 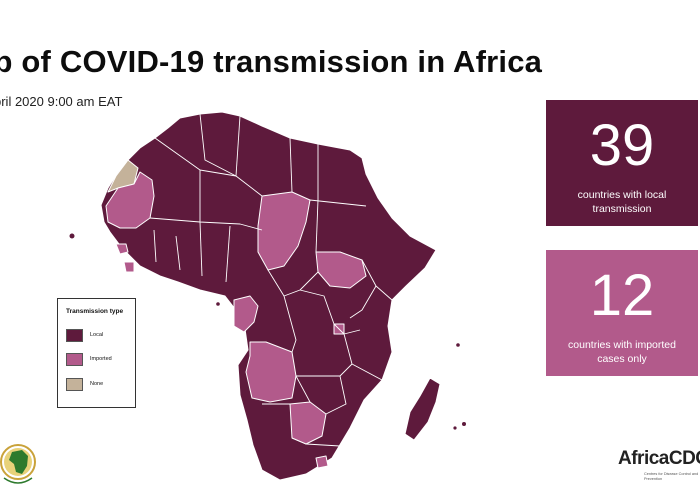 I want to click on chad, so click(x=284, y=231).